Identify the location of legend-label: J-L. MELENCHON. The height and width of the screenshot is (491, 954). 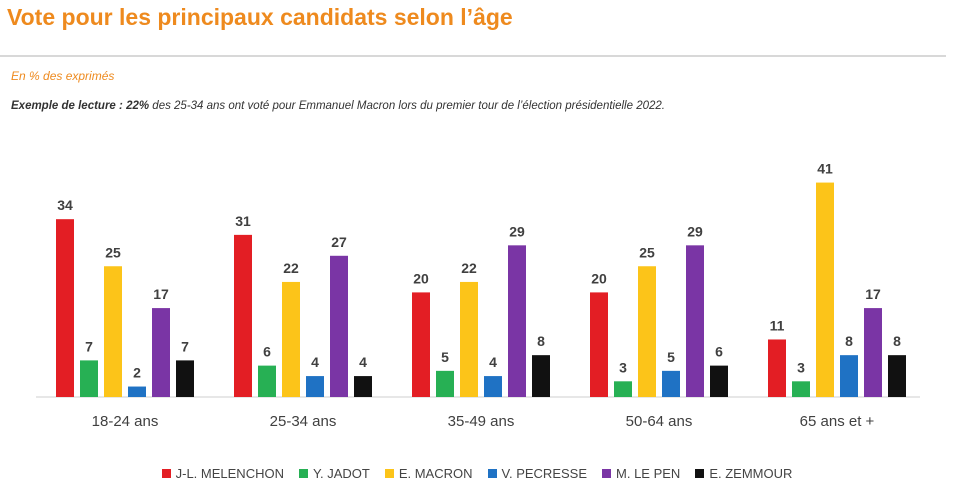
(229, 473).